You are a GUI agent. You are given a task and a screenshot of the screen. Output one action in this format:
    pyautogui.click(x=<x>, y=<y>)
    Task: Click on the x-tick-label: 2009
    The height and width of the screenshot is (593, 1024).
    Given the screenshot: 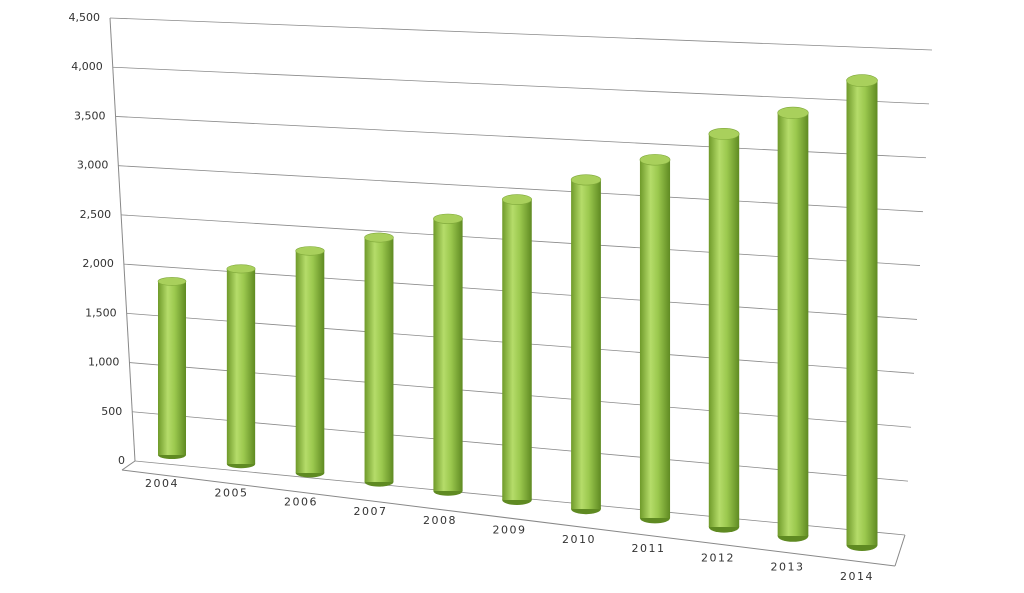 What is the action you would take?
    pyautogui.click(x=510, y=530)
    